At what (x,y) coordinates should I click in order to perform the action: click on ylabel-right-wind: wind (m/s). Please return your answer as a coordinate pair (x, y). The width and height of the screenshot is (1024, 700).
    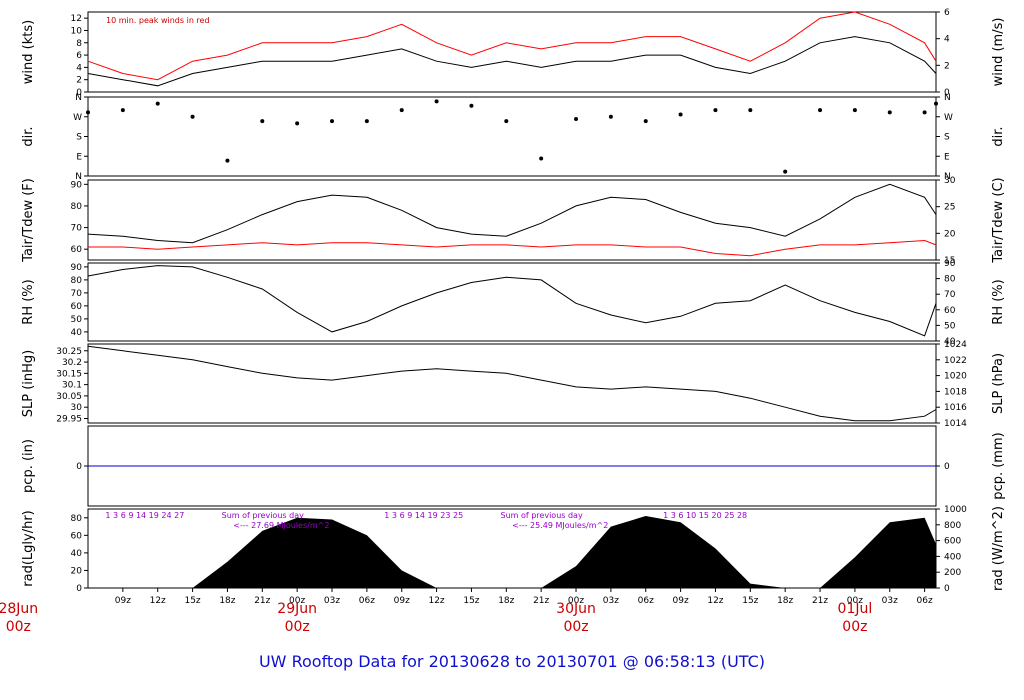
    Looking at the image, I should click on (998, 52).